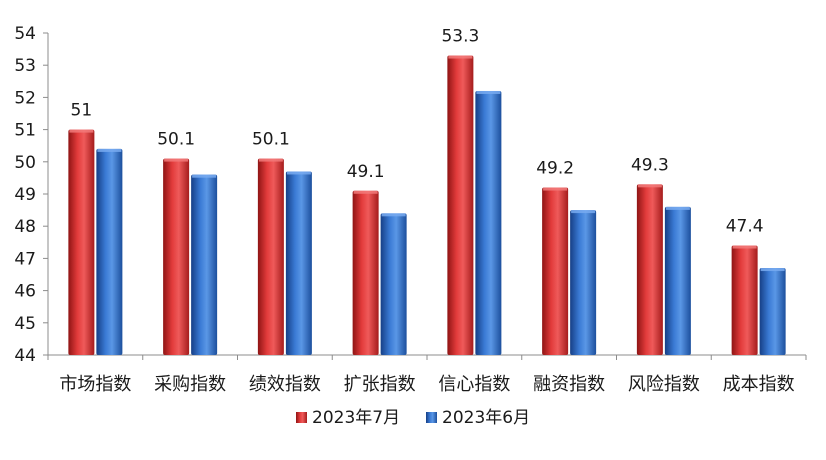  What do you see at coordinates (555, 169) in the screenshot?
I see `data-label: 49.2` at bounding box center [555, 169].